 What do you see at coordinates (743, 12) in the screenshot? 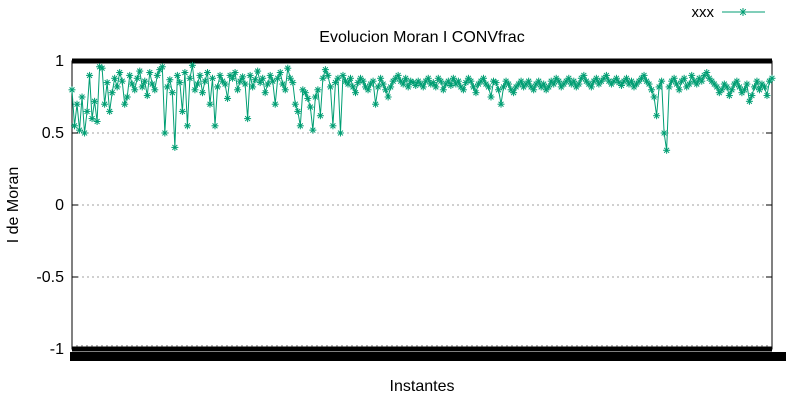
I see `legend-star-marker` at bounding box center [743, 12].